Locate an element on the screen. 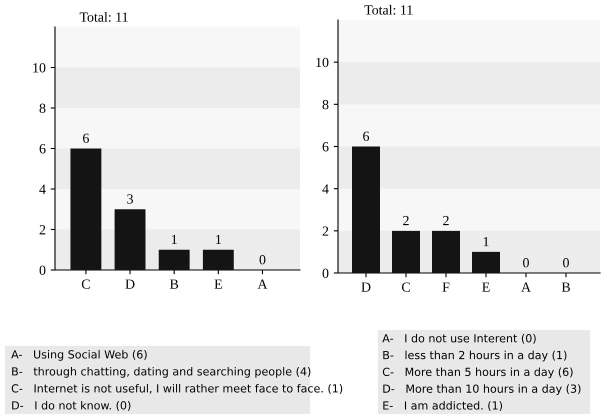 The height and width of the screenshot is (416, 608). text: C- Internet is not useful, I will rather meet face to face. (1) is located at coordinates (177, 389).